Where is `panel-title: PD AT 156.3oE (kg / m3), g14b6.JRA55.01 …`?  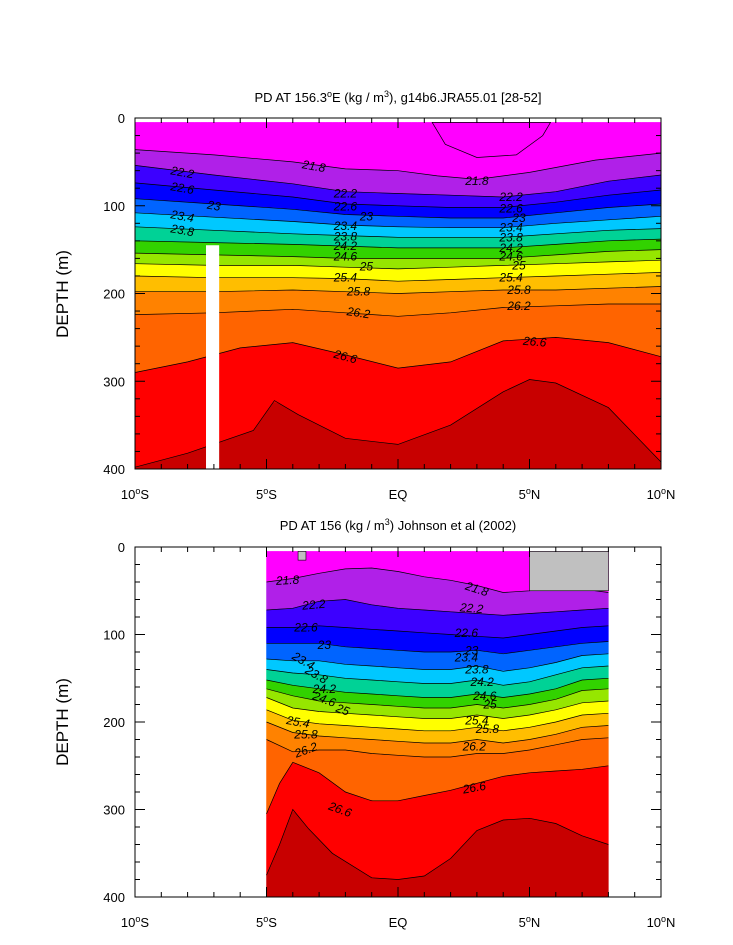
panel-title: PD AT 156.3oE (kg / m3), g14b6.JRA55.01 … is located at coordinates (397, 97).